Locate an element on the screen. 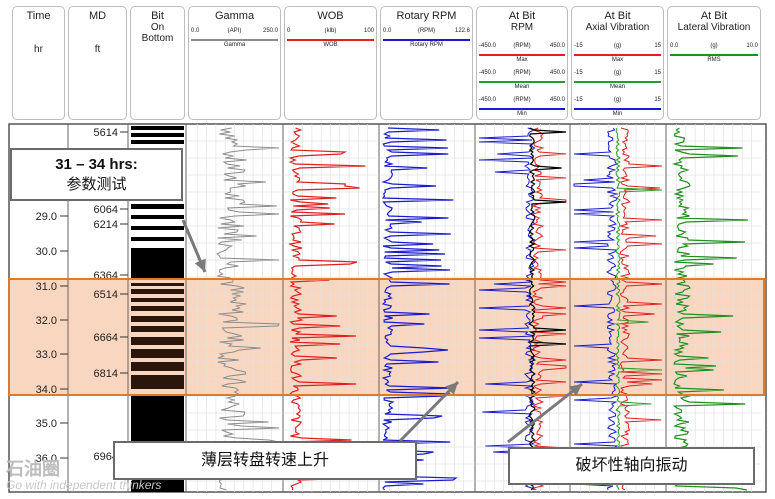 This screenshot has width=775, height=499. arrow-axial-vibration is located at coordinates (545, 413).